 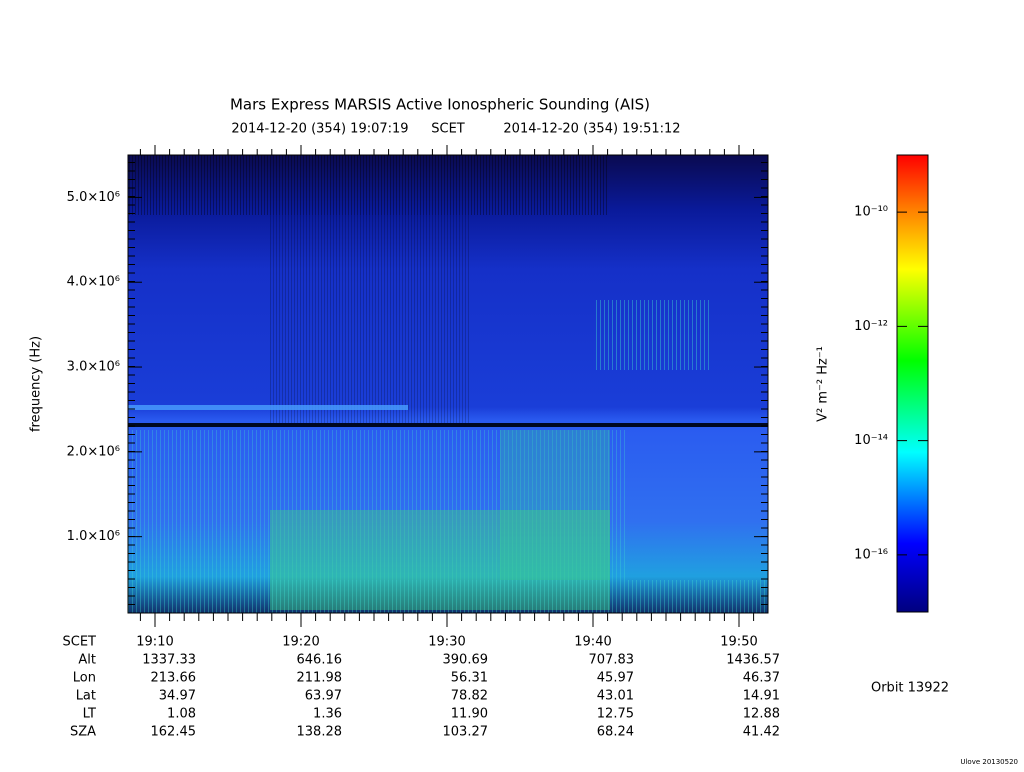 I want to click on end-time: 2014-12-20 (354) 19:51:12, so click(x=591, y=129).